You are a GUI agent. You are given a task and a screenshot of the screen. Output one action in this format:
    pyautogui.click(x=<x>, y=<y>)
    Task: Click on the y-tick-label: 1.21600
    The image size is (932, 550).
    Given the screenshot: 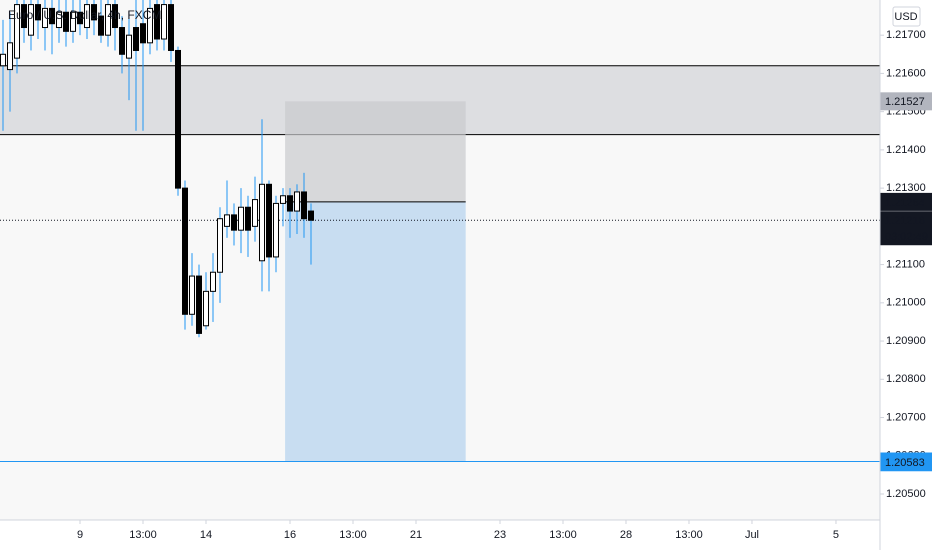 What is the action you would take?
    pyautogui.click(x=906, y=73)
    